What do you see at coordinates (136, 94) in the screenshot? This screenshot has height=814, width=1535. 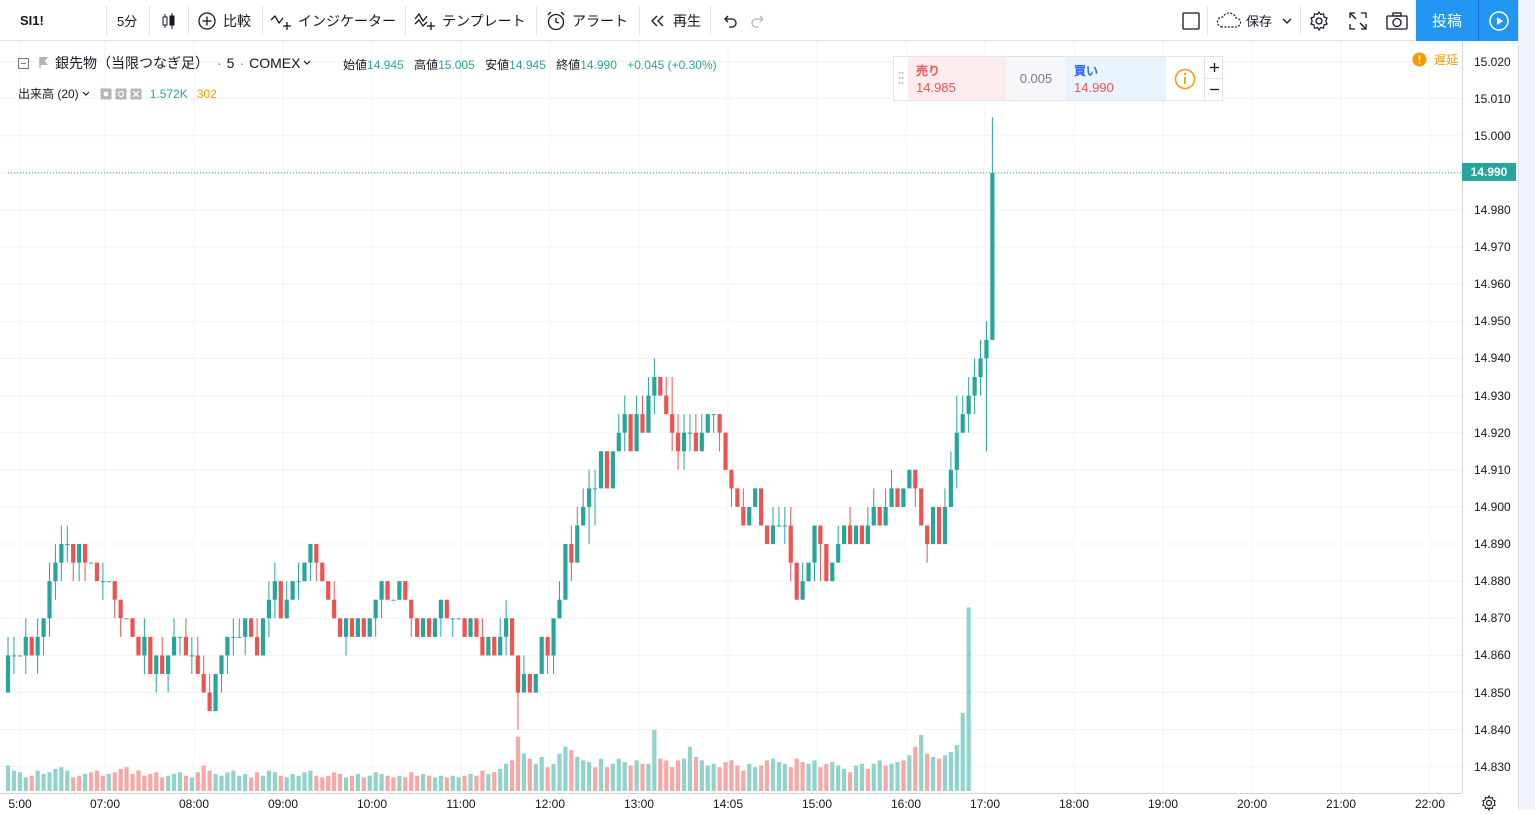 I see `close-icon` at bounding box center [136, 94].